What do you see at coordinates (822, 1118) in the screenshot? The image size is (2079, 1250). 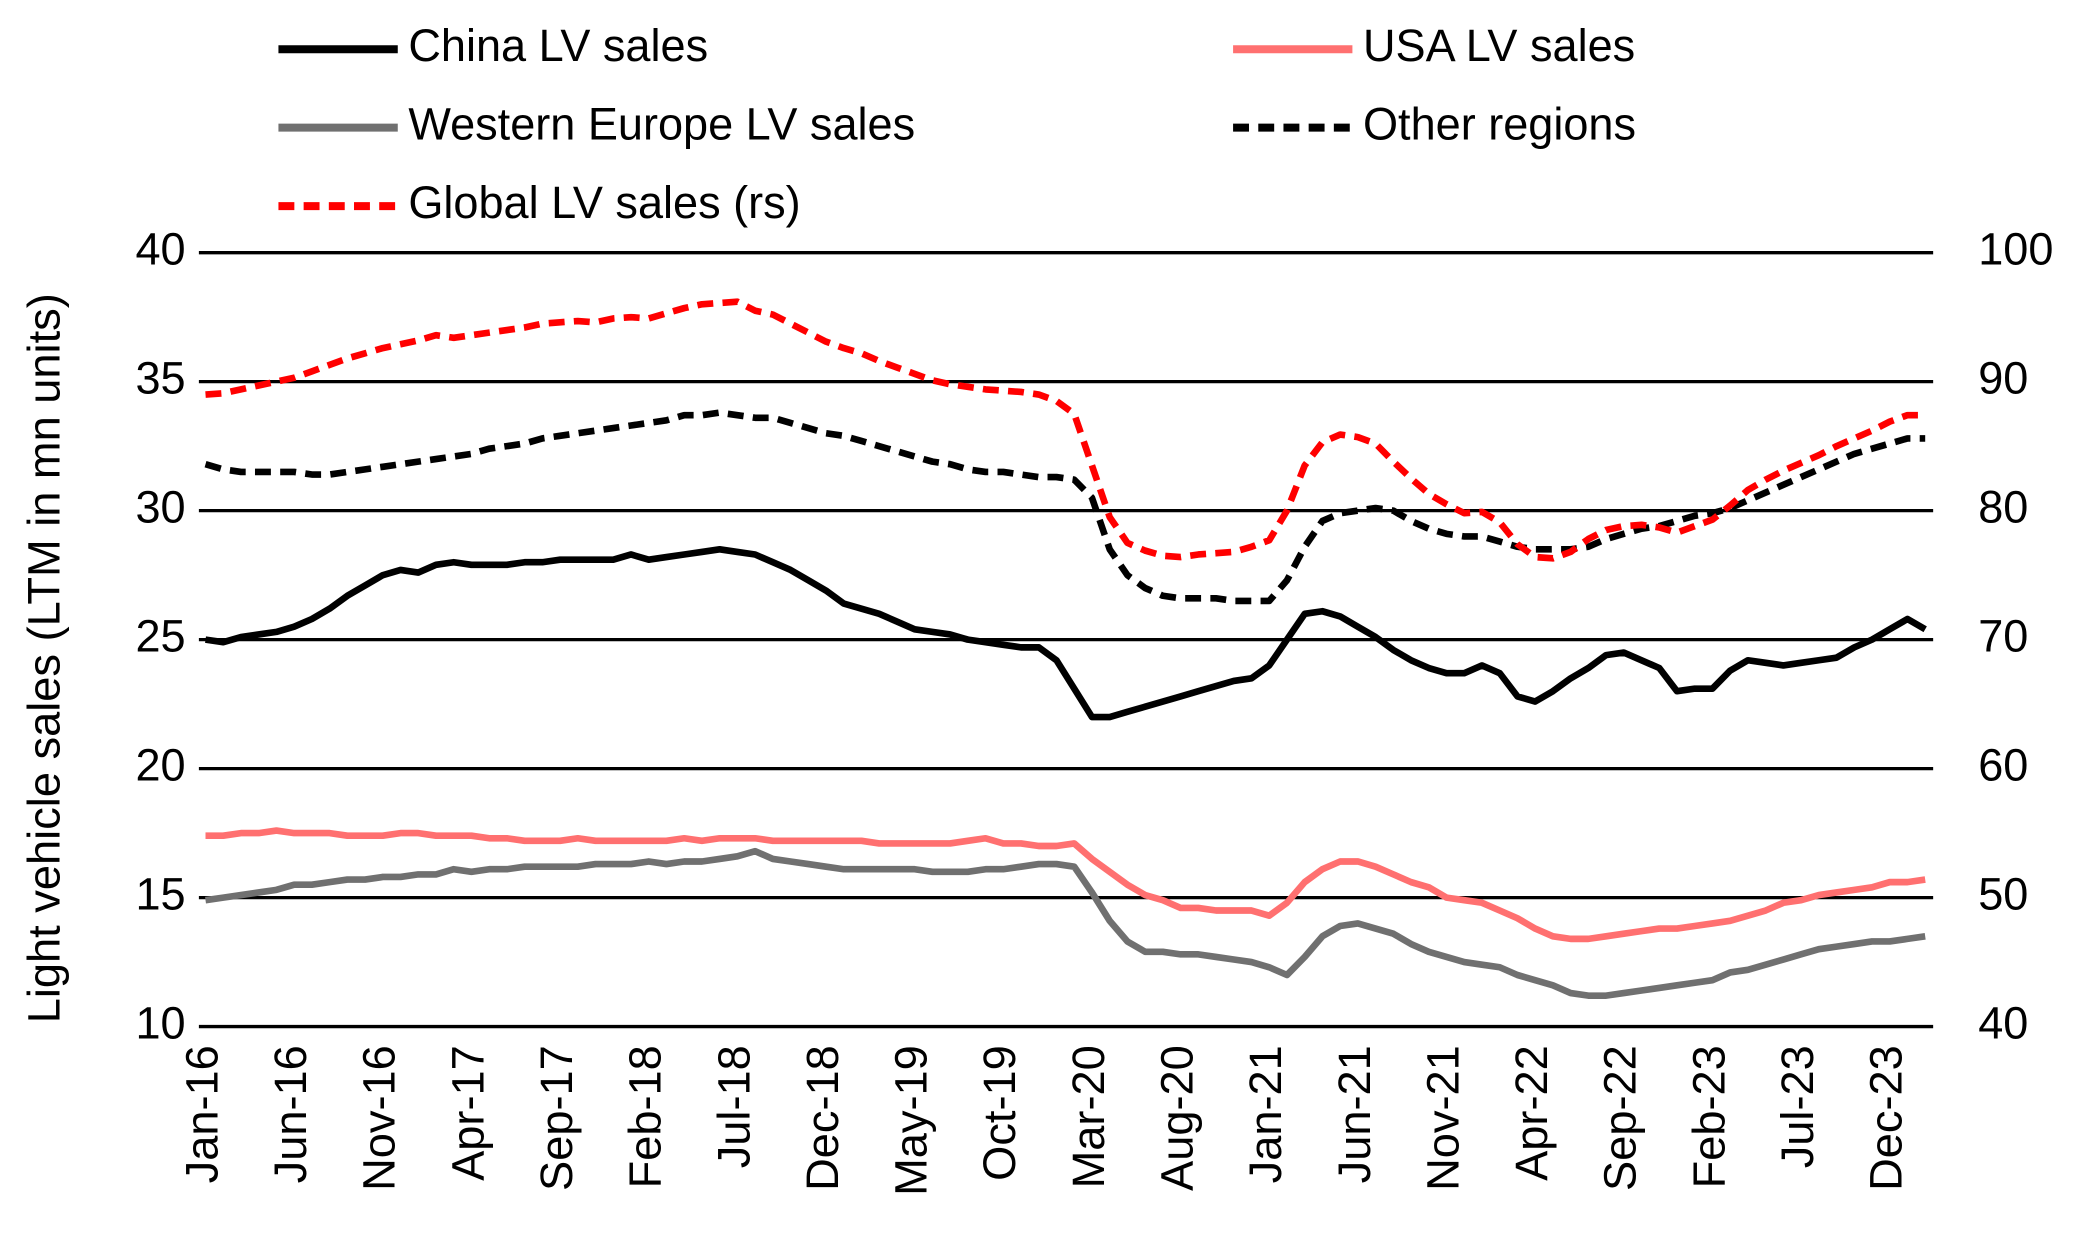 I see `x-tick-label: Dec-18` at bounding box center [822, 1118].